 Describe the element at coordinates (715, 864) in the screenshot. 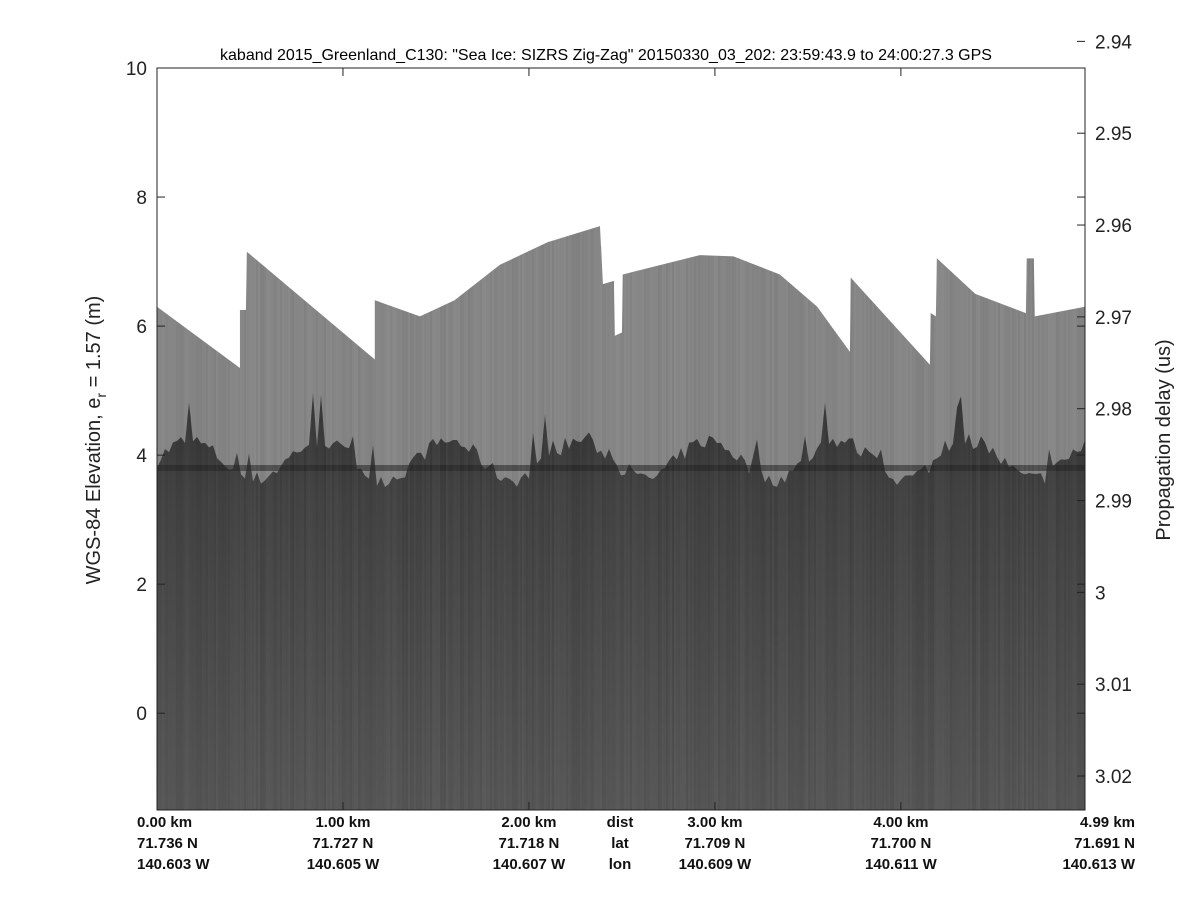

I see `x-tick-lon-label: 140.609 W` at that location.